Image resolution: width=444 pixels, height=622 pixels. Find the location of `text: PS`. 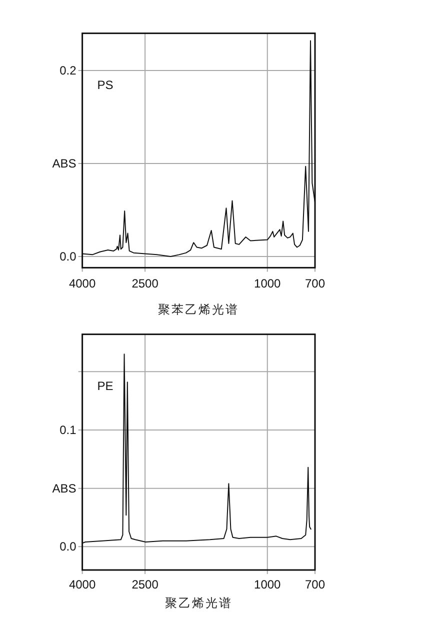

text: PS is located at coordinates (105, 85).